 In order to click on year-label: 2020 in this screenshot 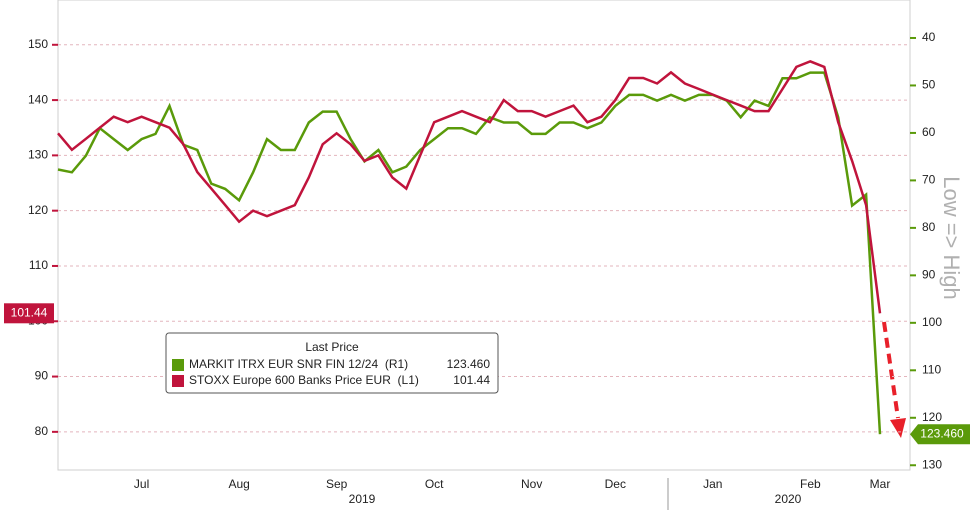, I will do `click(788, 499)`.